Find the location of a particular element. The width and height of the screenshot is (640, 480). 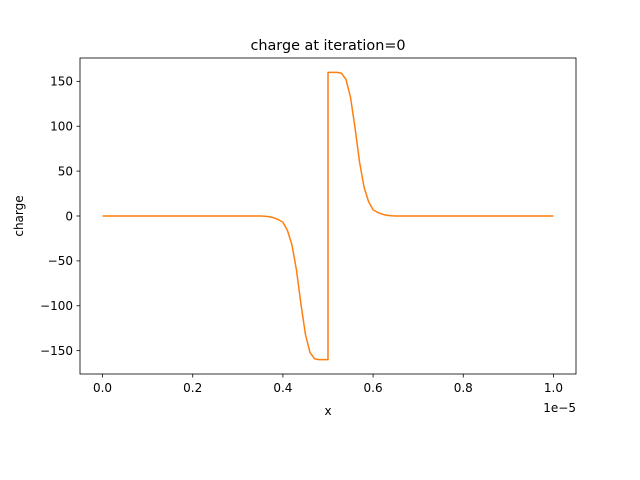

x-tick-label: 0.6 is located at coordinates (373, 388).